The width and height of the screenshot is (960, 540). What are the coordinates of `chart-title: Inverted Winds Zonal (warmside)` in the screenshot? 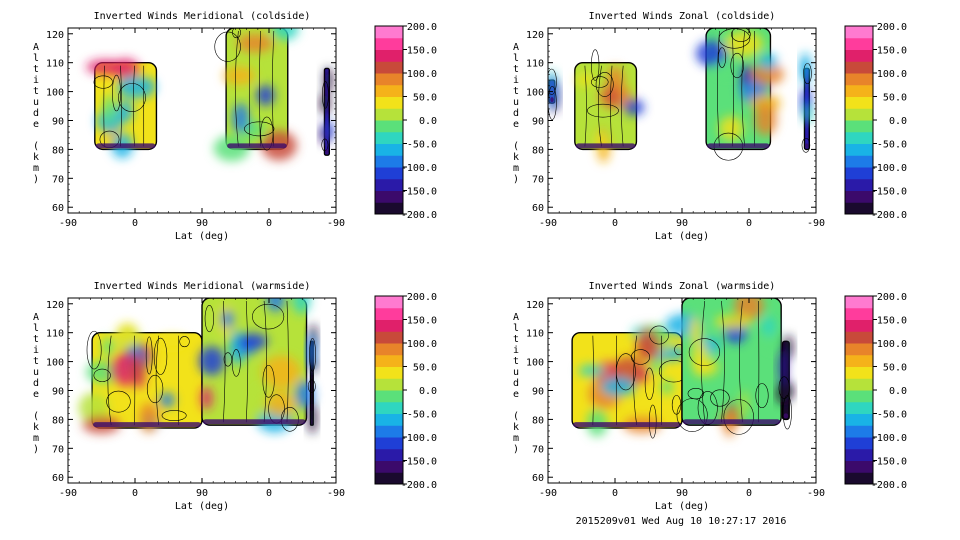 It's located at (682, 286).